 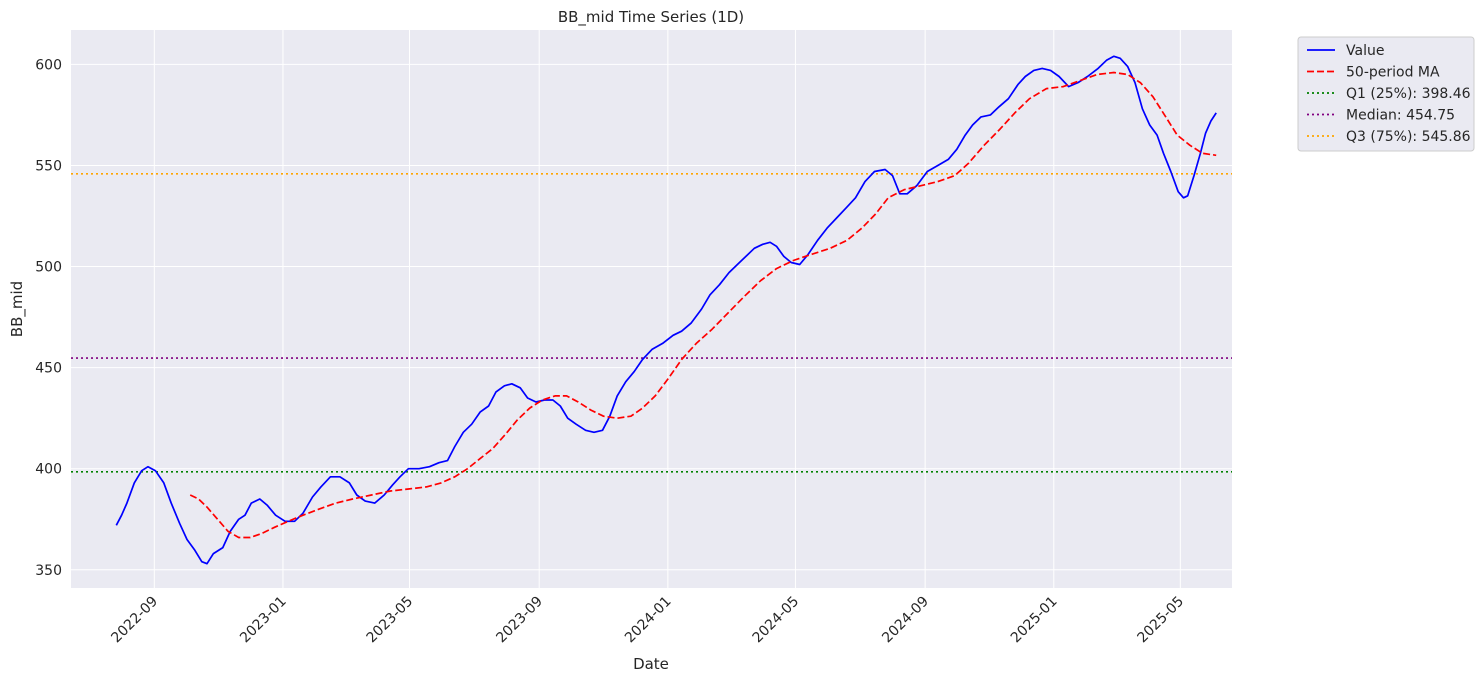 I want to click on x-tick-label: 2024-01, so click(x=648, y=620).